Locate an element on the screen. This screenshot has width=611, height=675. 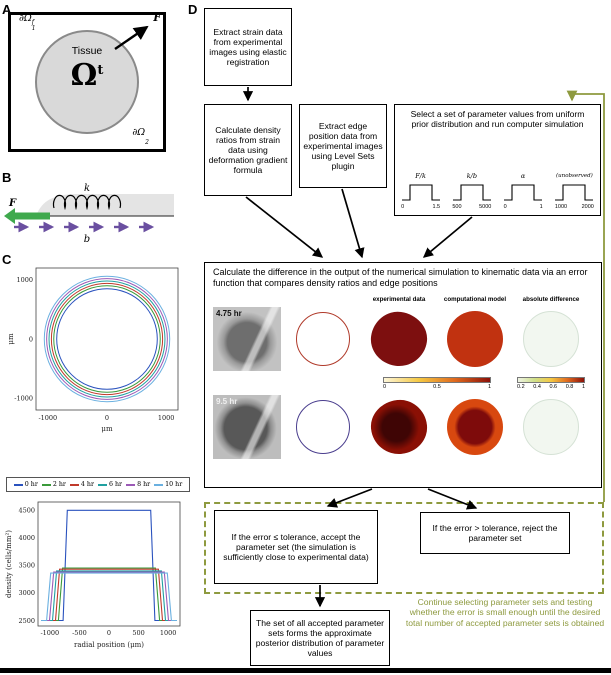
density-curves is located at coordinates (109, 565).